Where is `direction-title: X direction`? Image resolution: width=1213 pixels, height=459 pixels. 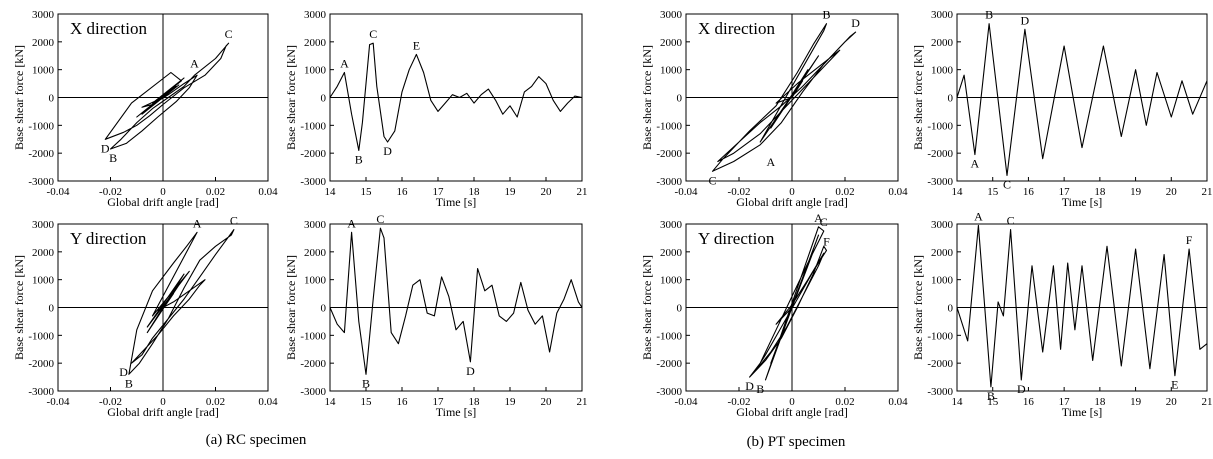 direction-title: X direction is located at coordinates (736, 28).